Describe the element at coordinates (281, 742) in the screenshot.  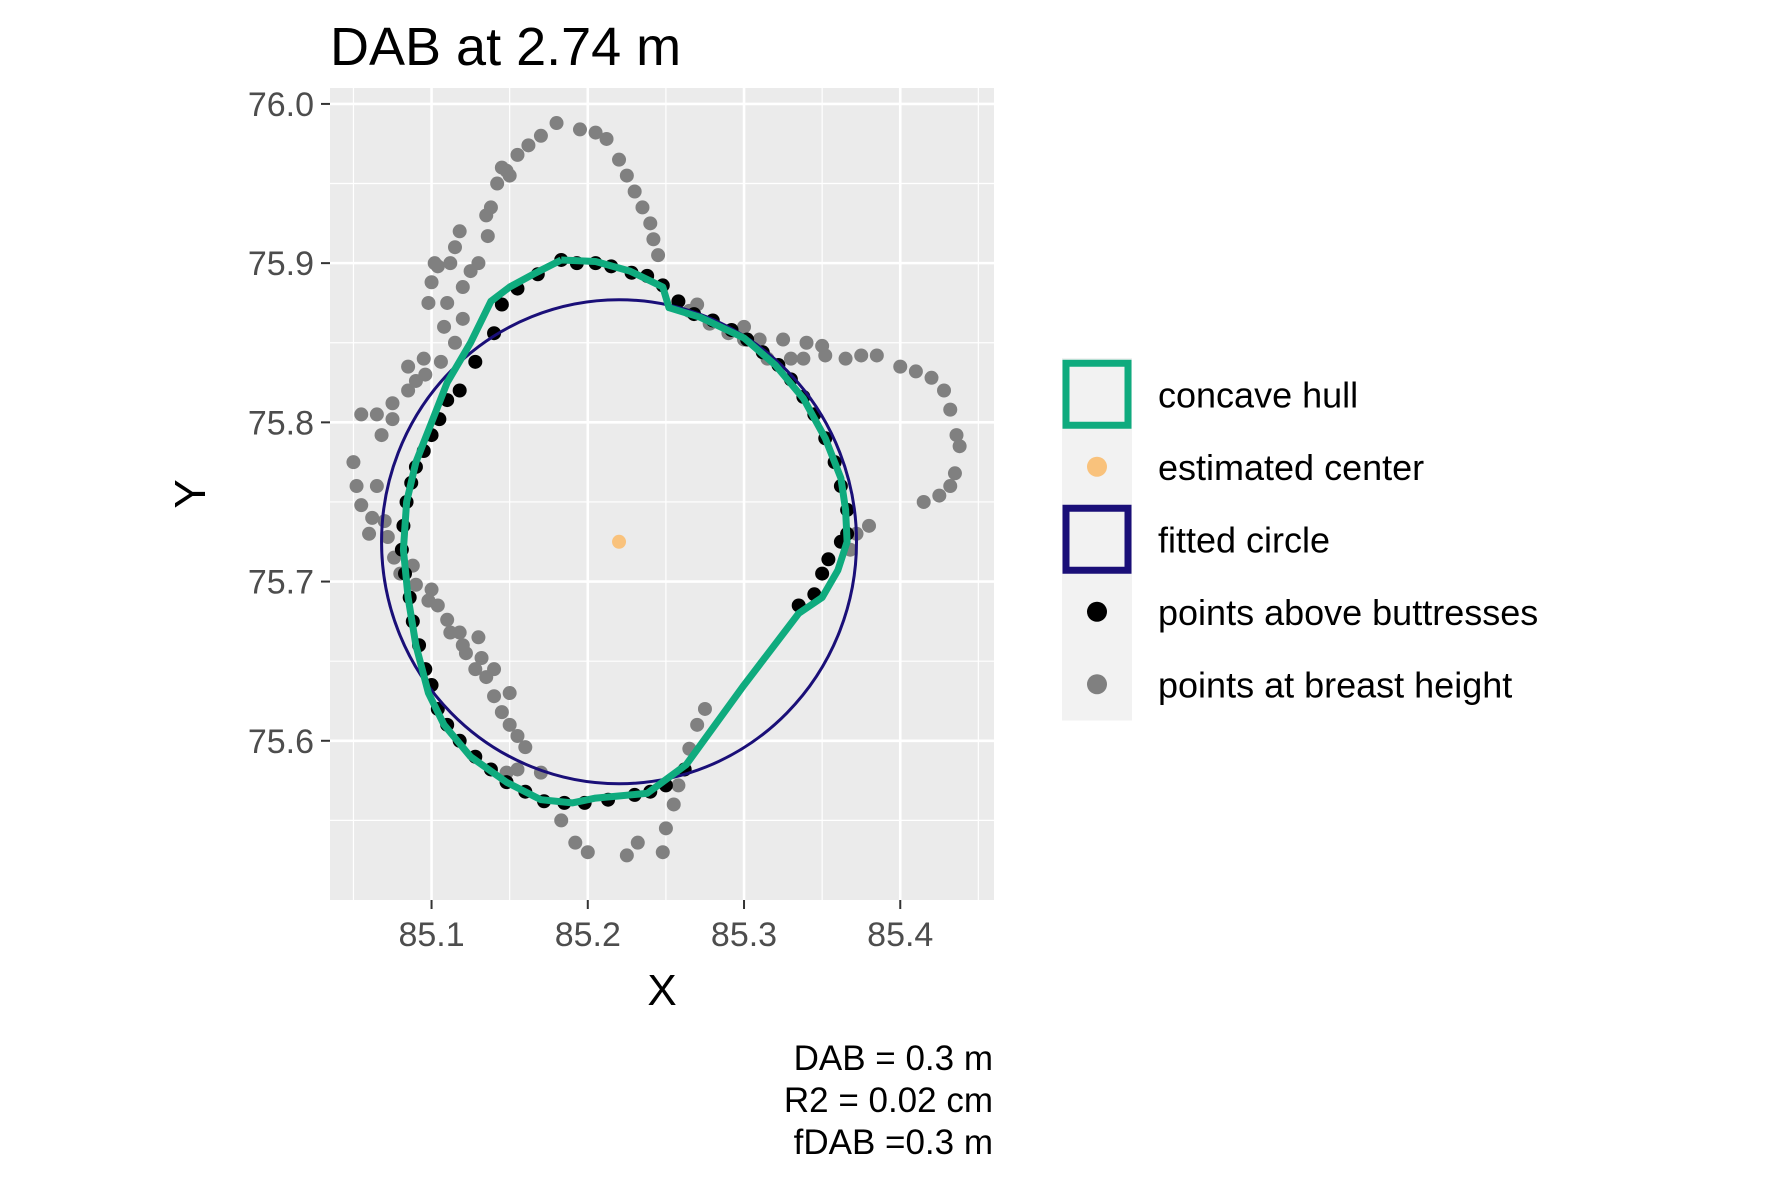
I see `y-tick-label: 75.6` at that location.